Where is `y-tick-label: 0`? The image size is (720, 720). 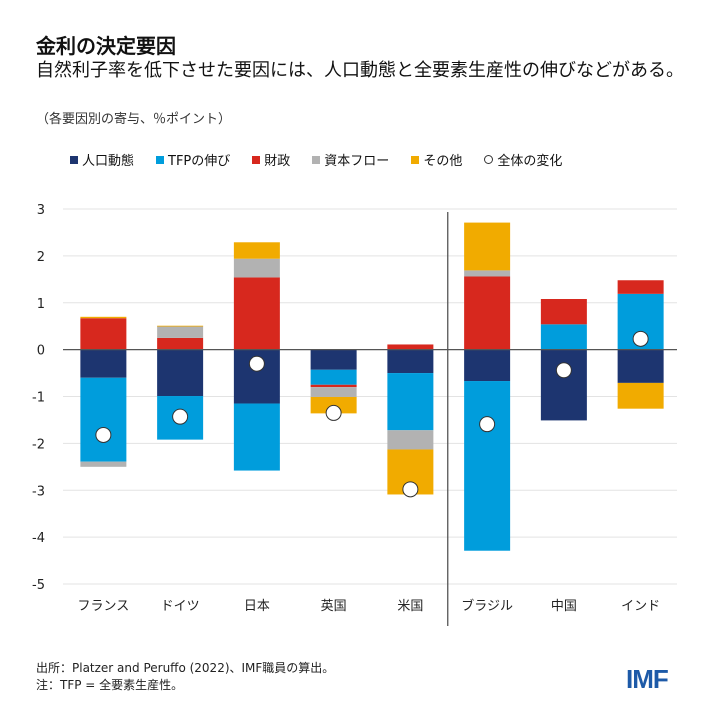 y-tick-label: 0 is located at coordinates (41, 351).